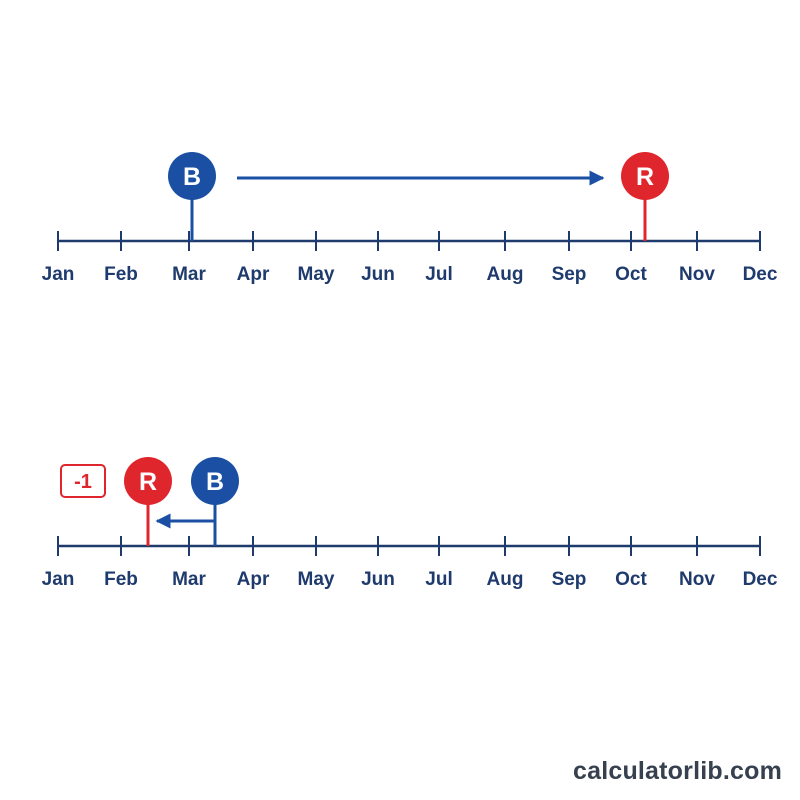 This screenshot has width=800, height=800. I want to click on watermark-text: calculatorlib.com, so click(677, 771).